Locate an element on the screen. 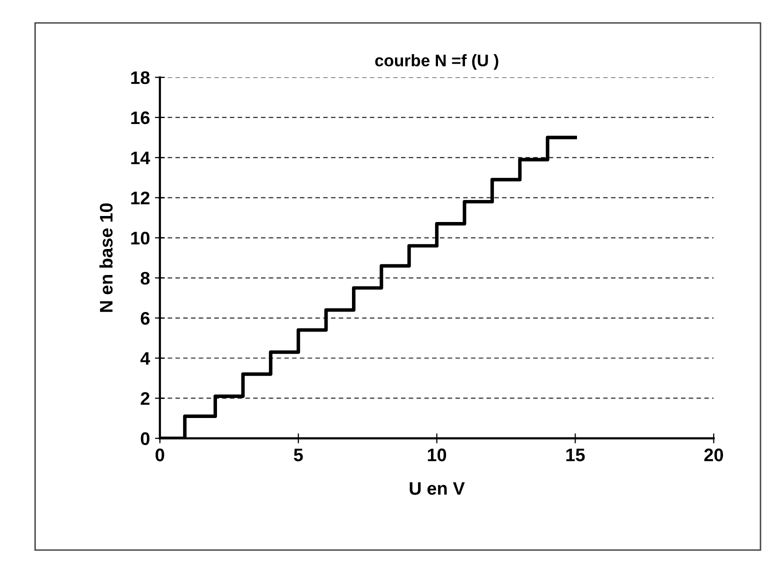 The image size is (780, 573). y-tick-label: 12 is located at coordinates (140, 198).